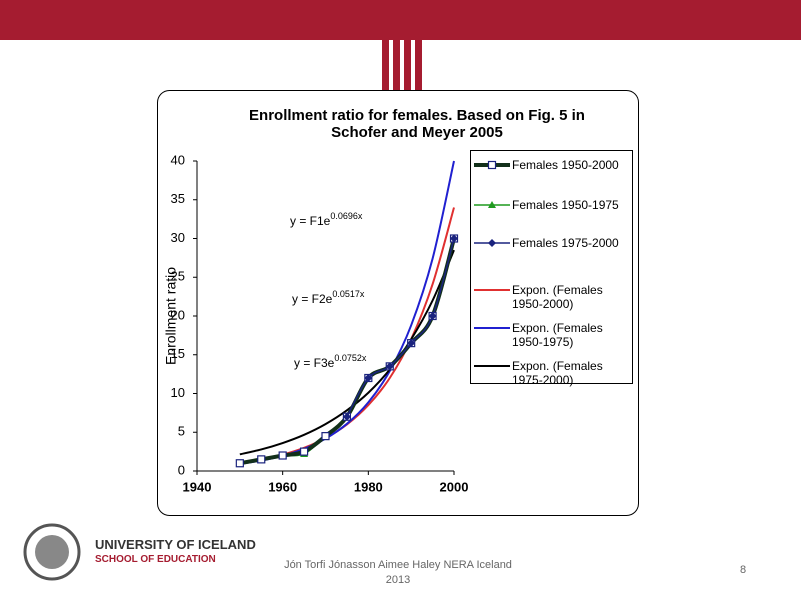  I want to click on equation-base: y = F1e, so click(310, 221).